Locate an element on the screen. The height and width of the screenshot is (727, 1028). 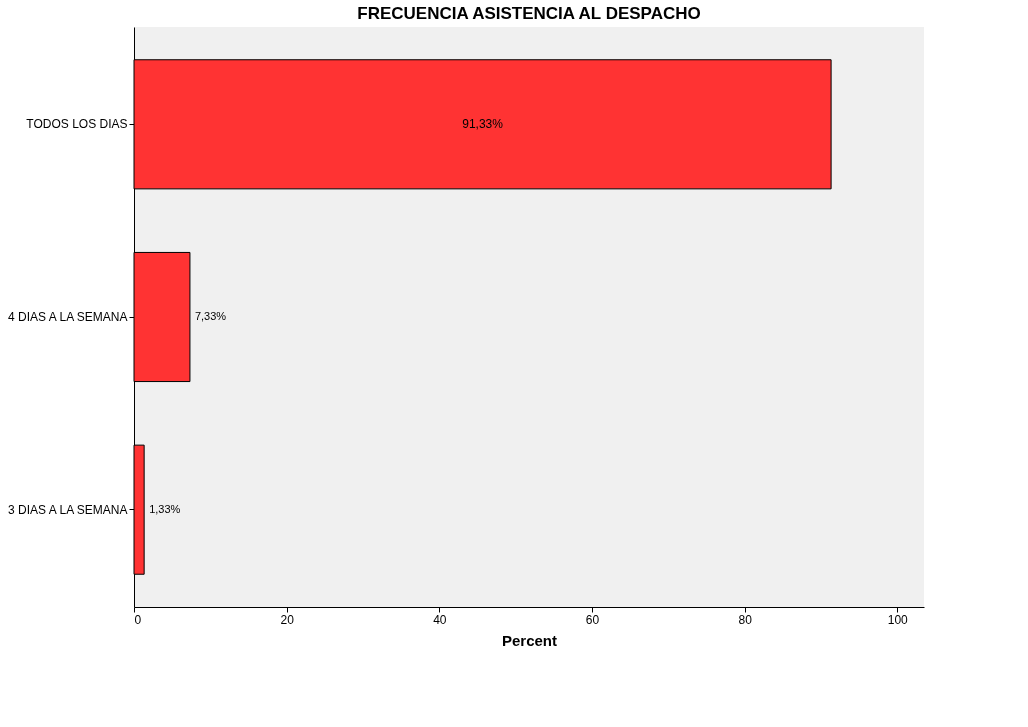
x-tick-label: 80 is located at coordinates (745, 619).